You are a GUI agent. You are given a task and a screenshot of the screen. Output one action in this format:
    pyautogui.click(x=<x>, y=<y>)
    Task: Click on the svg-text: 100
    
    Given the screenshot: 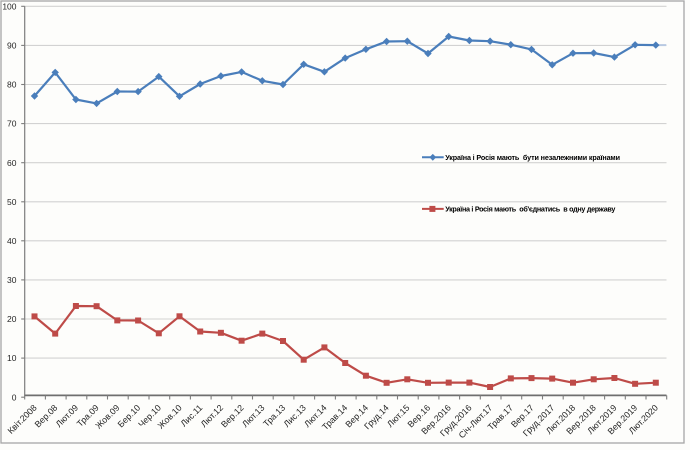 What is the action you would take?
    pyautogui.click(x=9, y=6)
    